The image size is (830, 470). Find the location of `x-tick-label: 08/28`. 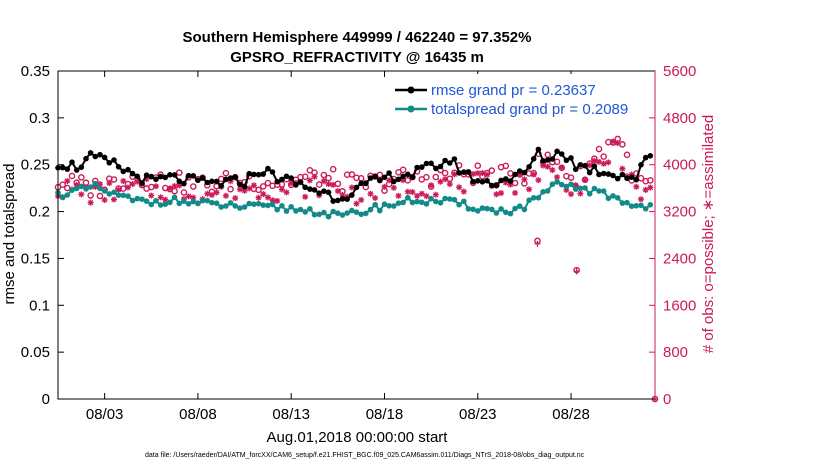

x-tick-label: 08/28 is located at coordinates (571, 414).